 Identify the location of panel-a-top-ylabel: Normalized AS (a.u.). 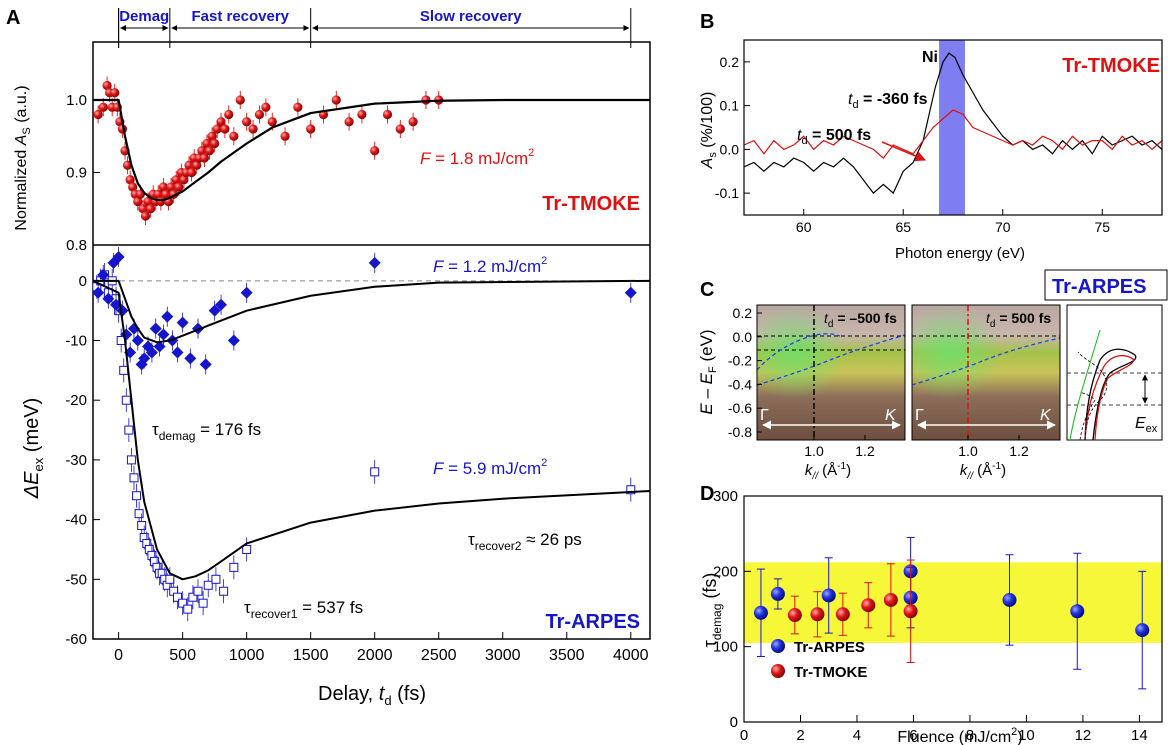
(23, 157).